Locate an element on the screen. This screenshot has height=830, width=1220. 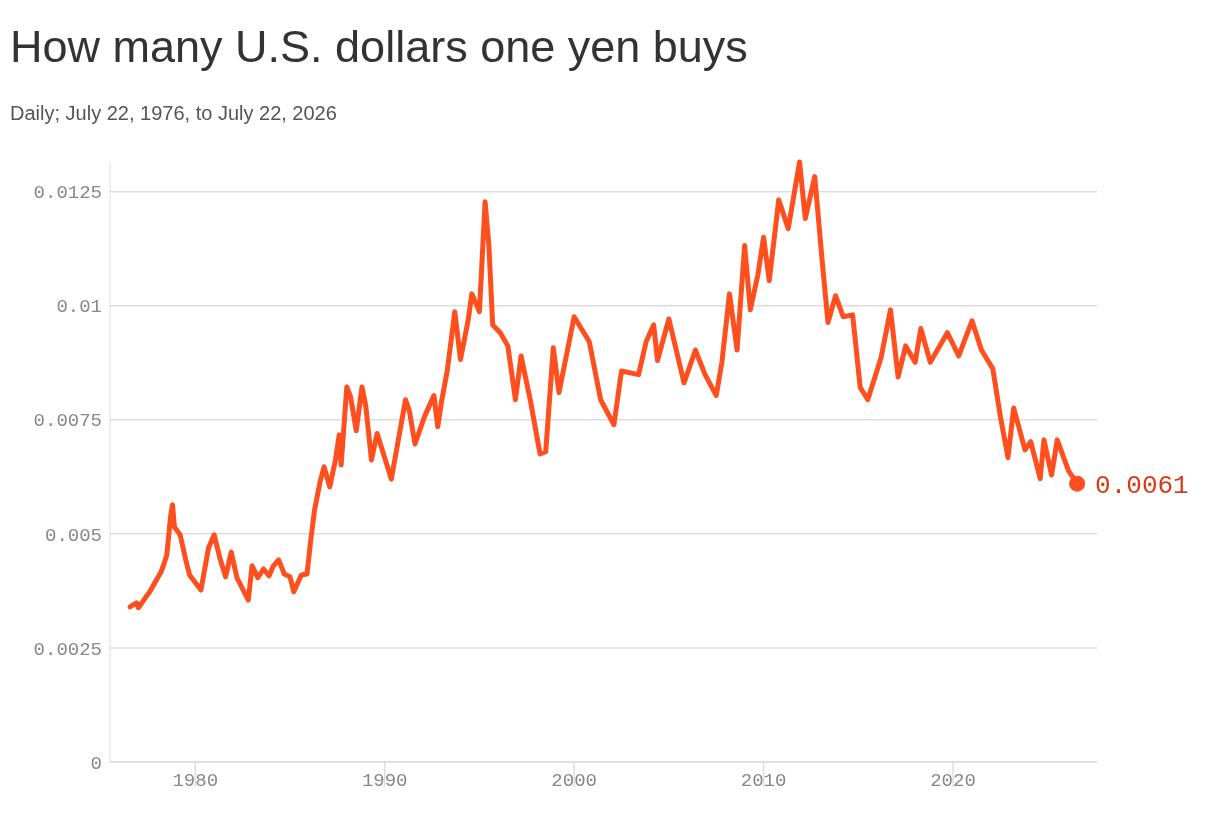
x-tick-label: 2010 is located at coordinates (763, 781).